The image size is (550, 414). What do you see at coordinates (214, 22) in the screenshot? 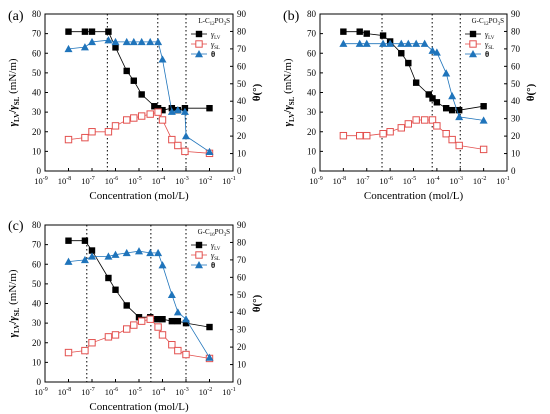
I see `legend-title: L-C12PO3S` at bounding box center [214, 22].